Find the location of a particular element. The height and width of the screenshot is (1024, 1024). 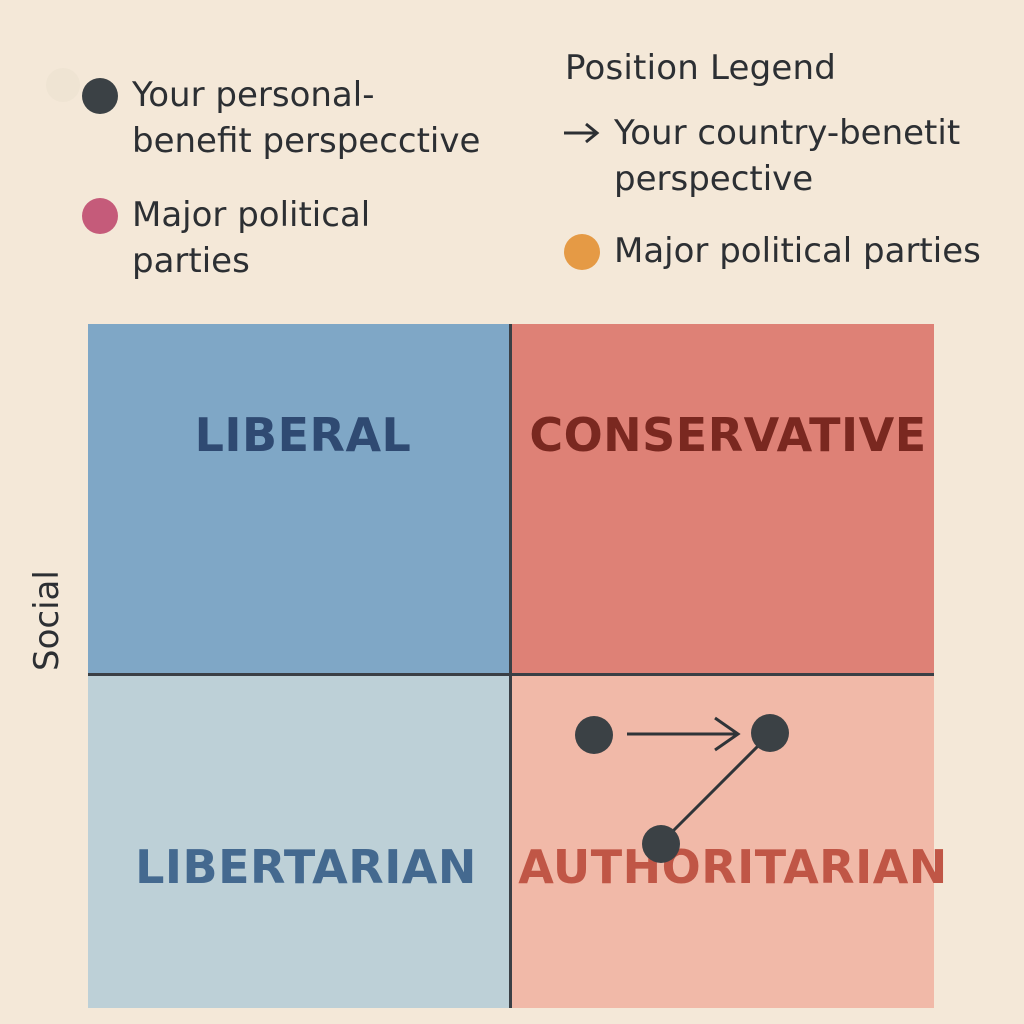

quadrant-liberal: LIBERAL is located at coordinates (299, 499).